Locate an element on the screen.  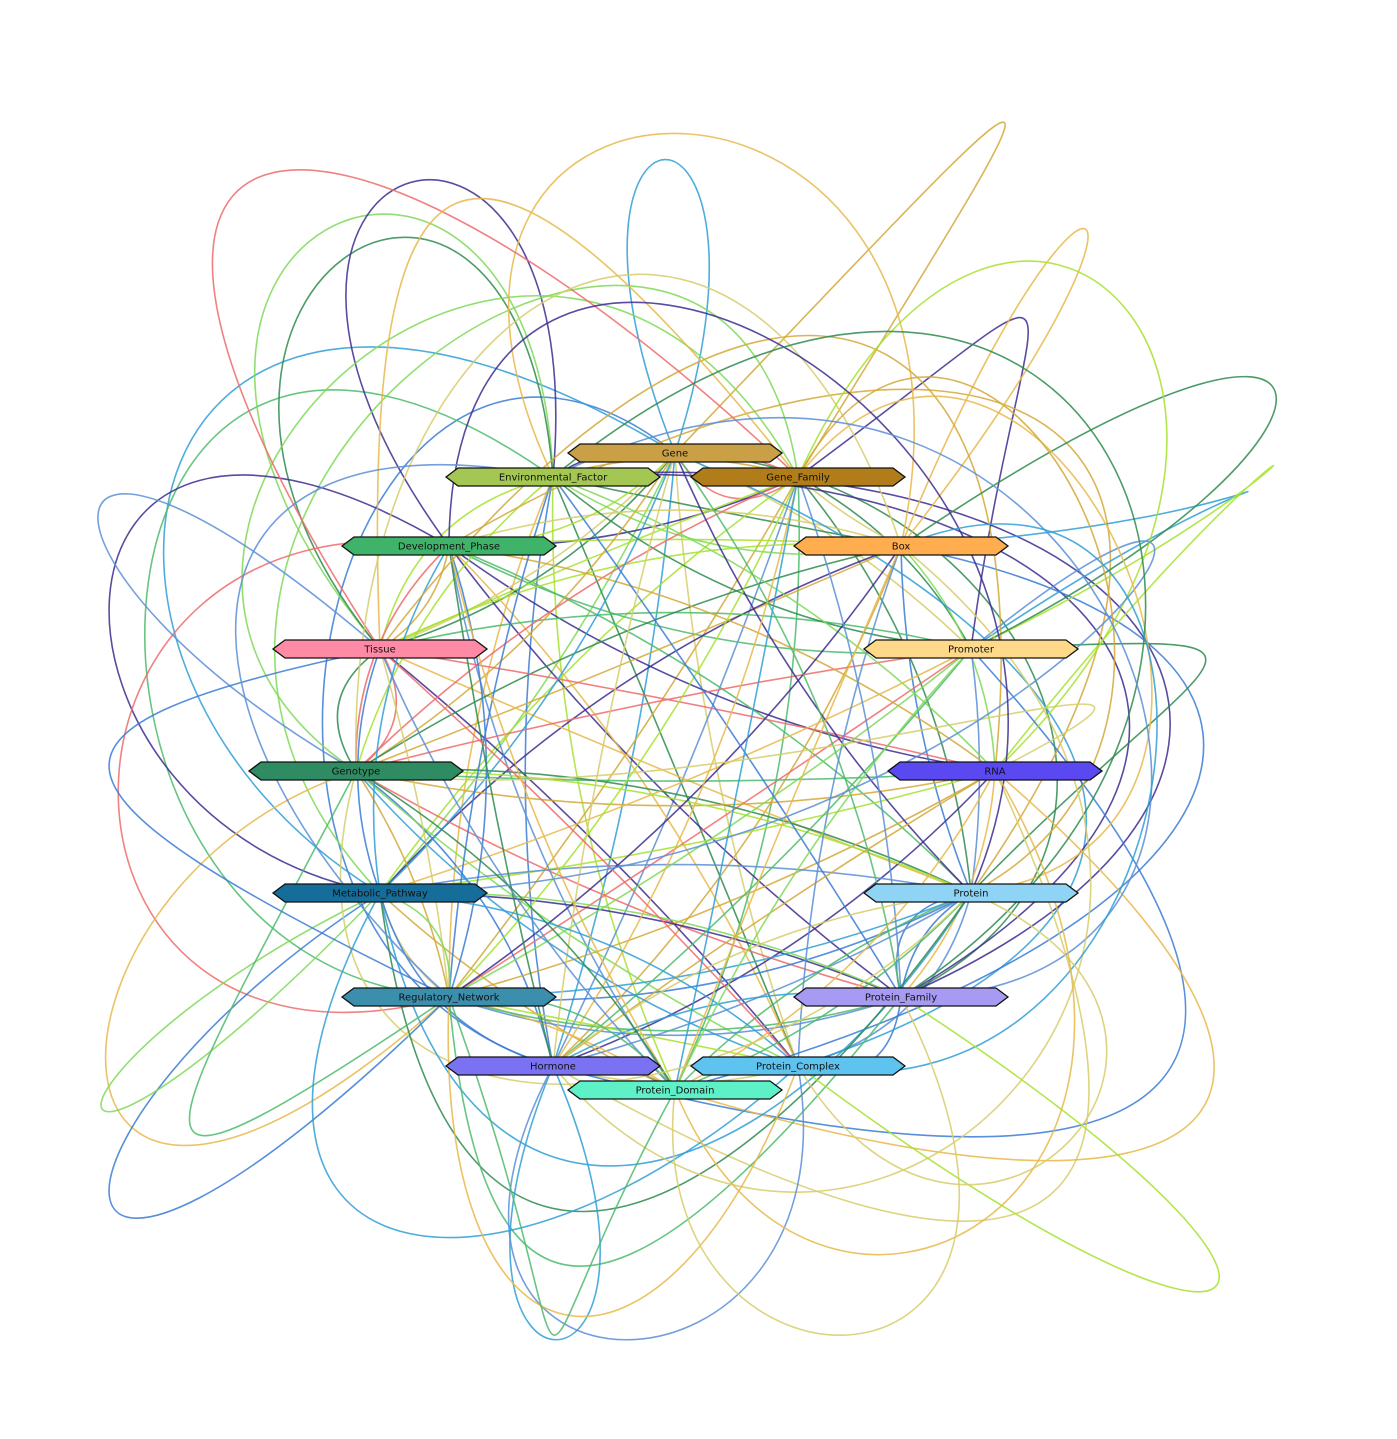
node-hormone: Hormone is located at coordinates (553, 1066).